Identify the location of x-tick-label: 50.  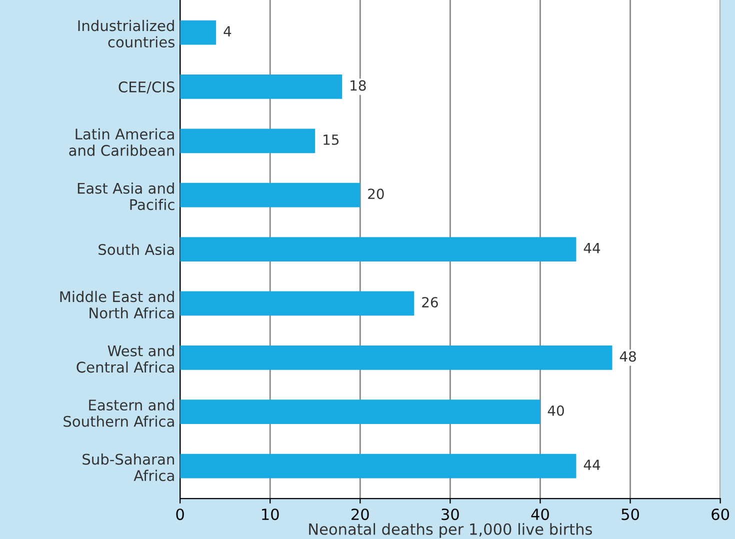
(630, 514).